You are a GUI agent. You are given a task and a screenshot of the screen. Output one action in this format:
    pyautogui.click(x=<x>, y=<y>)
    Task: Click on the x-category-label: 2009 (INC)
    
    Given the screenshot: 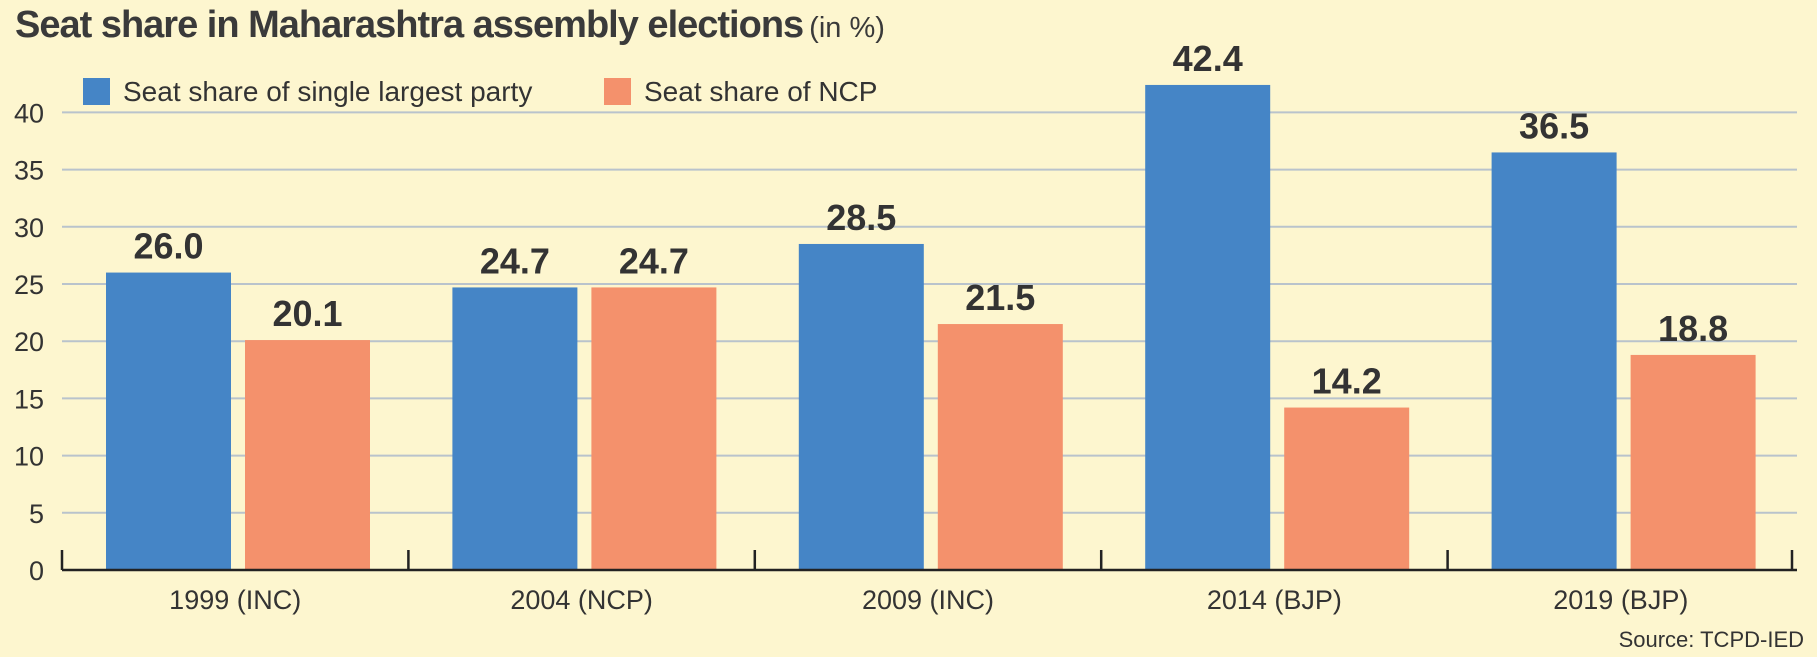 What is the action you would take?
    pyautogui.click(x=928, y=600)
    